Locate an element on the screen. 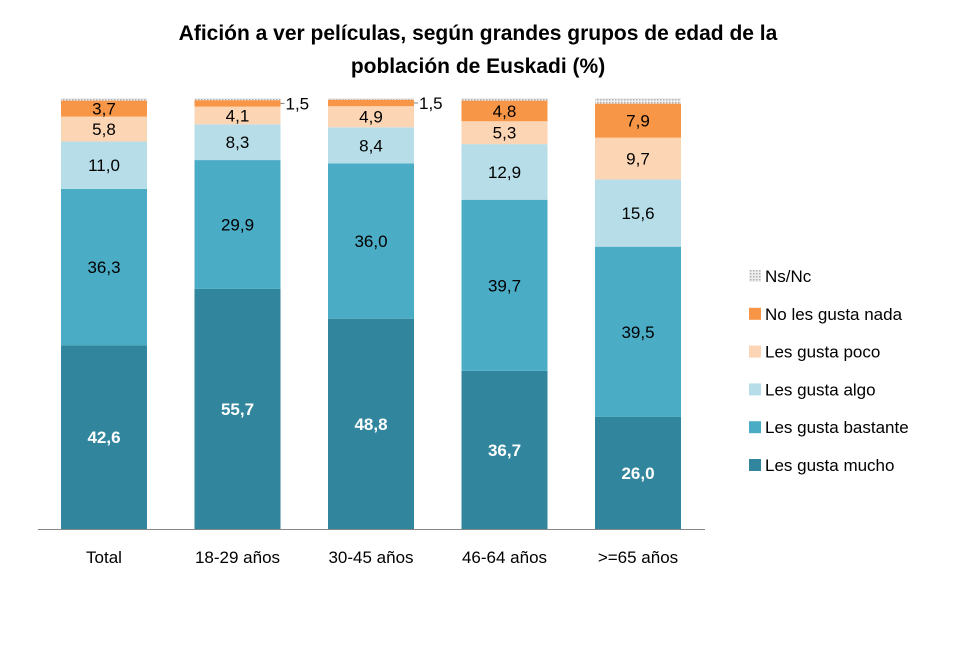 The image size is (953, 659). data-label: 15,6 is located at coordinates (637, 213).